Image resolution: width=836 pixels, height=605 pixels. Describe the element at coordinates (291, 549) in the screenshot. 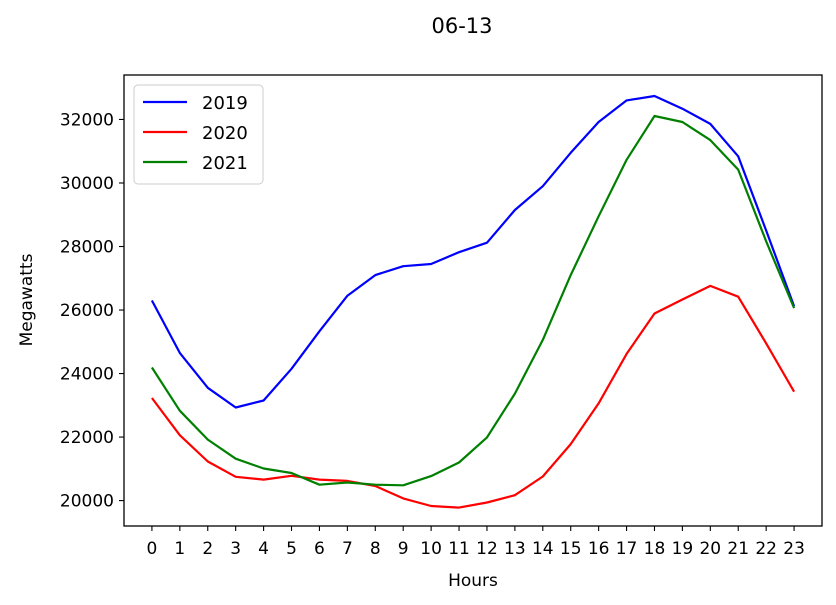

I see `x-tick-label: 5` at that location.